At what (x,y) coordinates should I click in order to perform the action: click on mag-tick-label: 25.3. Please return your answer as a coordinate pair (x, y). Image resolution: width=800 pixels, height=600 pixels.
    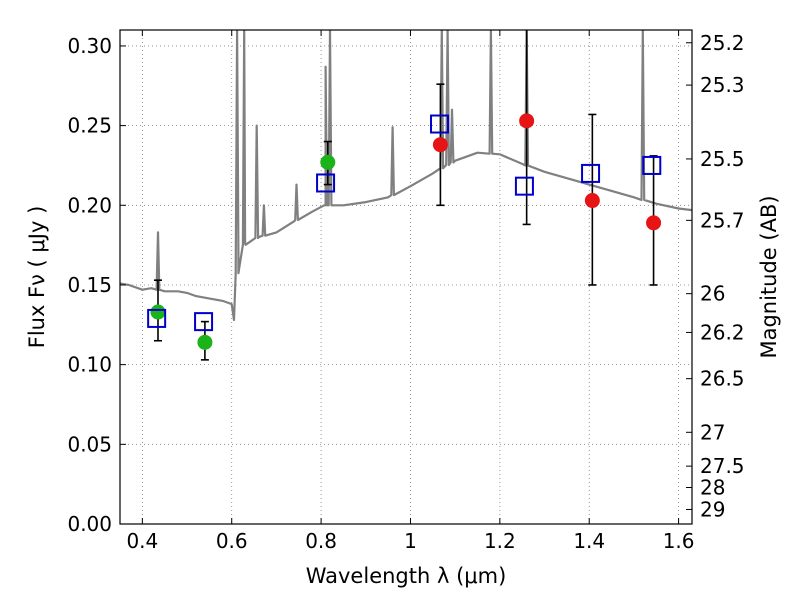
    Looking at the image, I should click on (722, 85).